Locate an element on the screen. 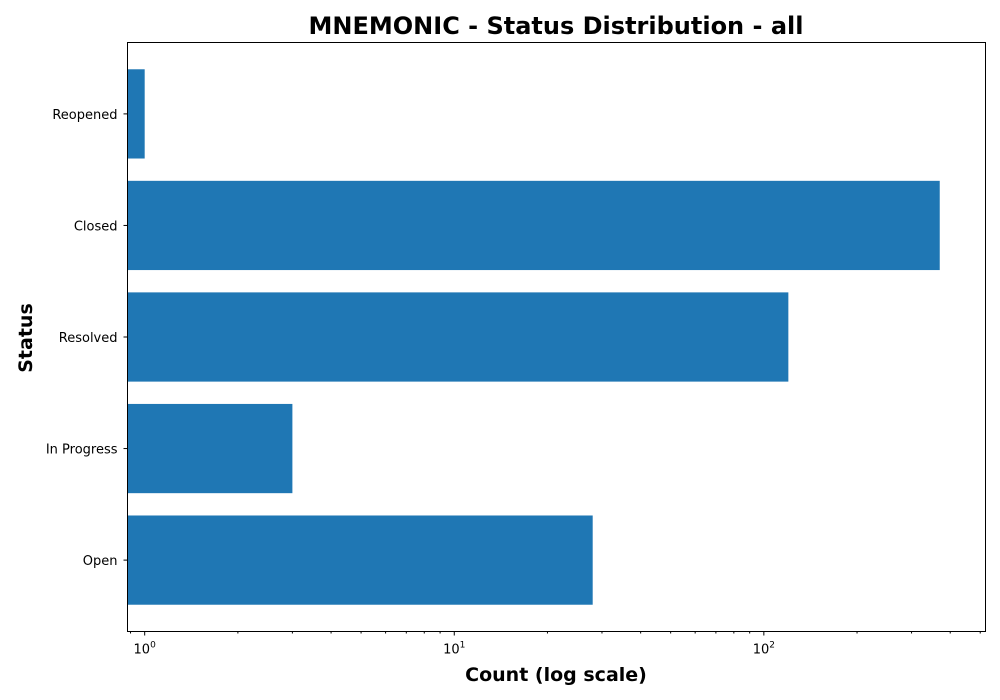 This screenshot has width=1000, height=700. x-tick-label: 100 is located at coordinates (145, 649).